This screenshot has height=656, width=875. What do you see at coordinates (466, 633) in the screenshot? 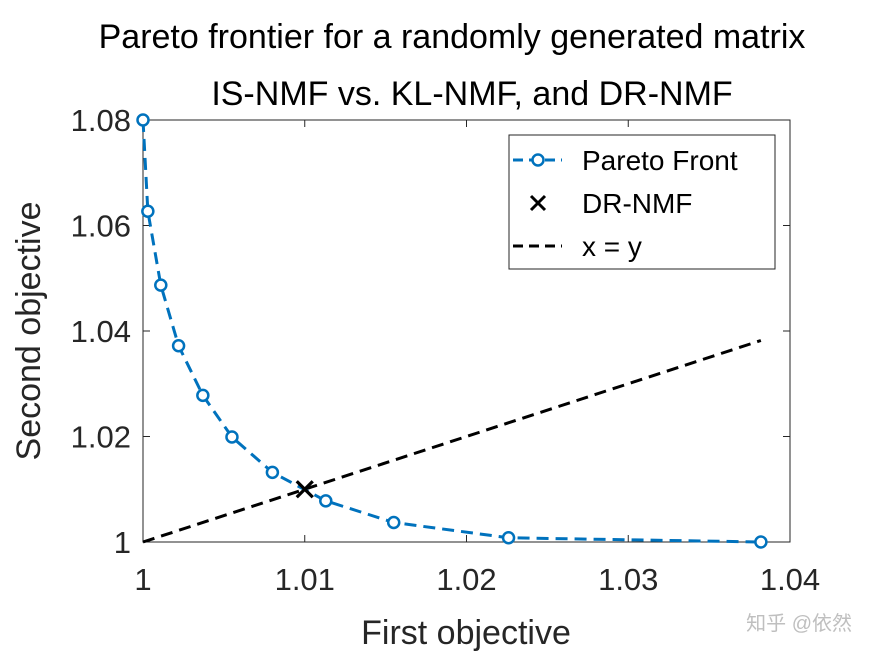
I see `x-axis-label: First objective` at bounding box center [466, 633].